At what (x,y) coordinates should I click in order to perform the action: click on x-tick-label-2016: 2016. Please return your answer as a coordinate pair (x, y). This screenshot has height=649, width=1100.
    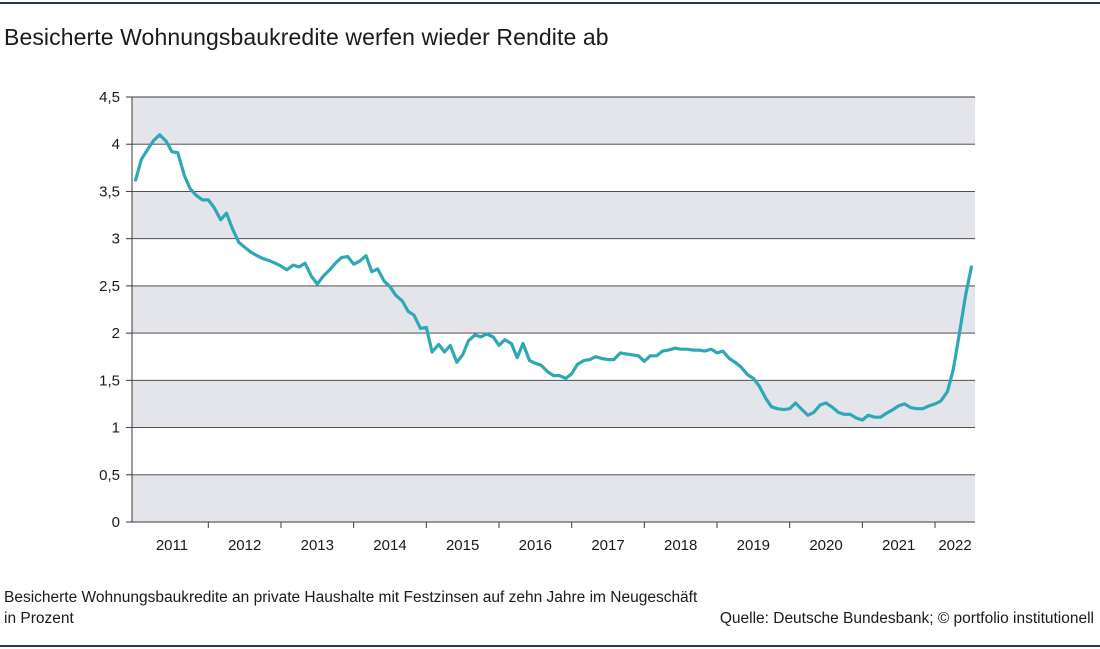
    Looking at the image, I should click on (535, 545).